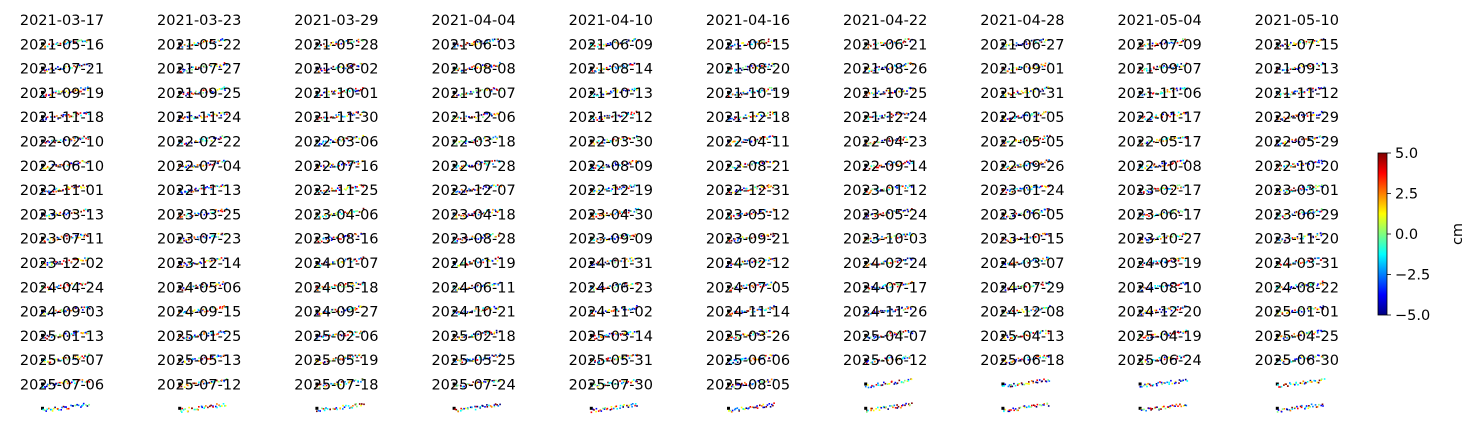  Describe the element at coordinates (1297, 273) in the screenshot. I see `panel: 2024-03-31` at that location.